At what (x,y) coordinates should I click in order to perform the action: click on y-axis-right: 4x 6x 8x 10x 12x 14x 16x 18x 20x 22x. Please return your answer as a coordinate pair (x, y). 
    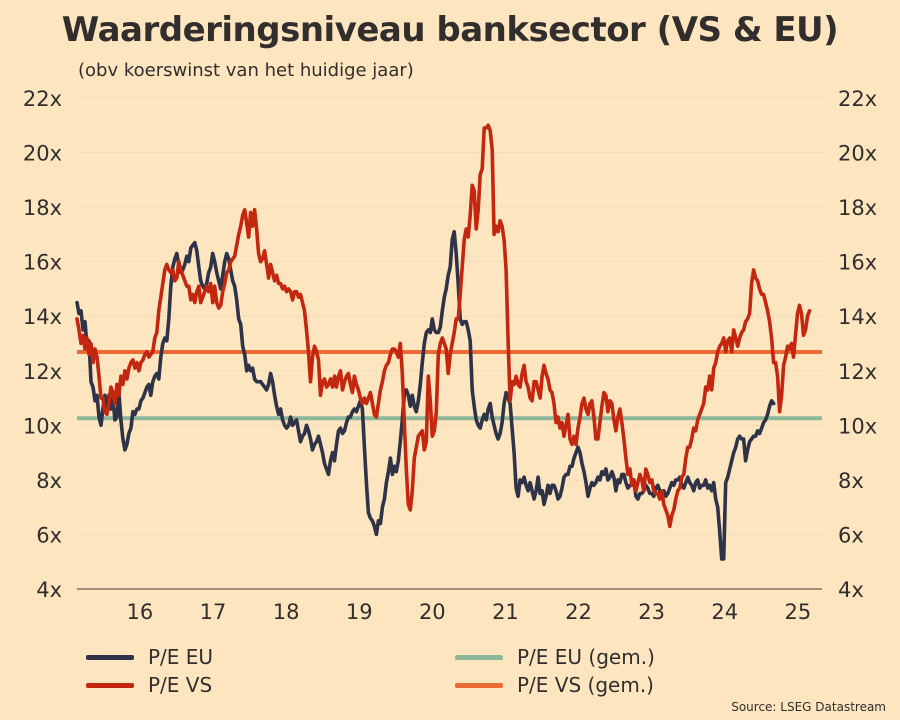
    Looking at the image, I should click on (857, 344).